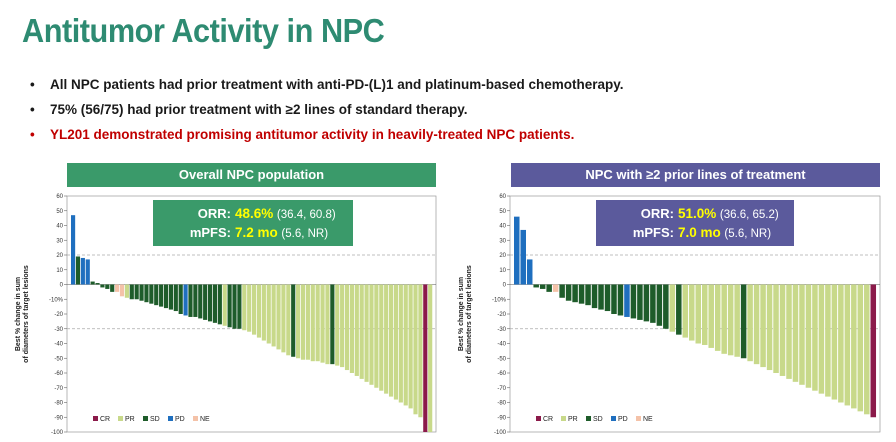 The height and width of the screenshot is (442, 896). Describe the element at coordinates (469, 314) in the screenshot. I see `y-axis-label-line: of diameters of target lesions` at that location.